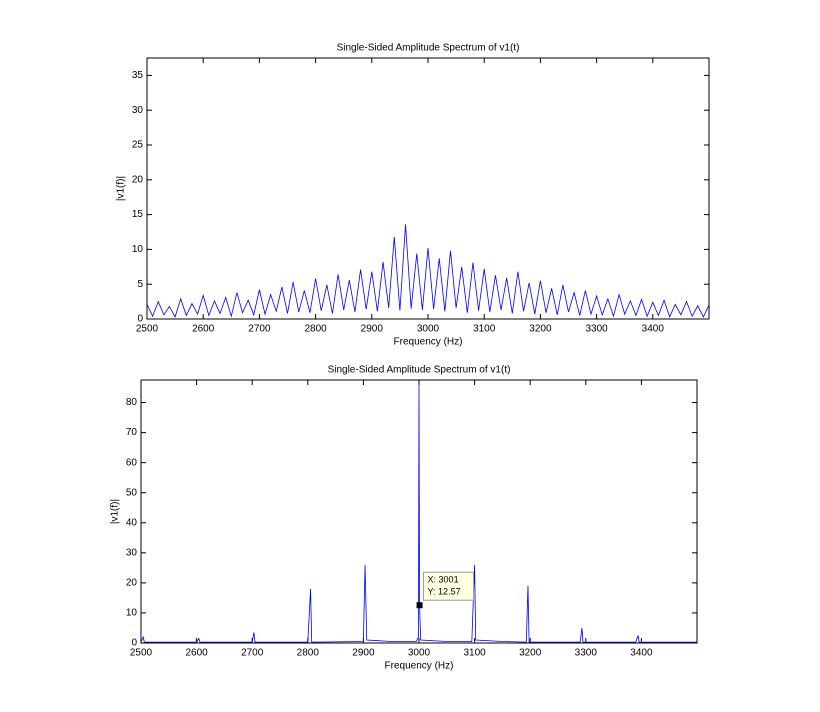 This screenshot has height=712, width=820. I want to click on y-tick-label: 70, so click(132, 432).